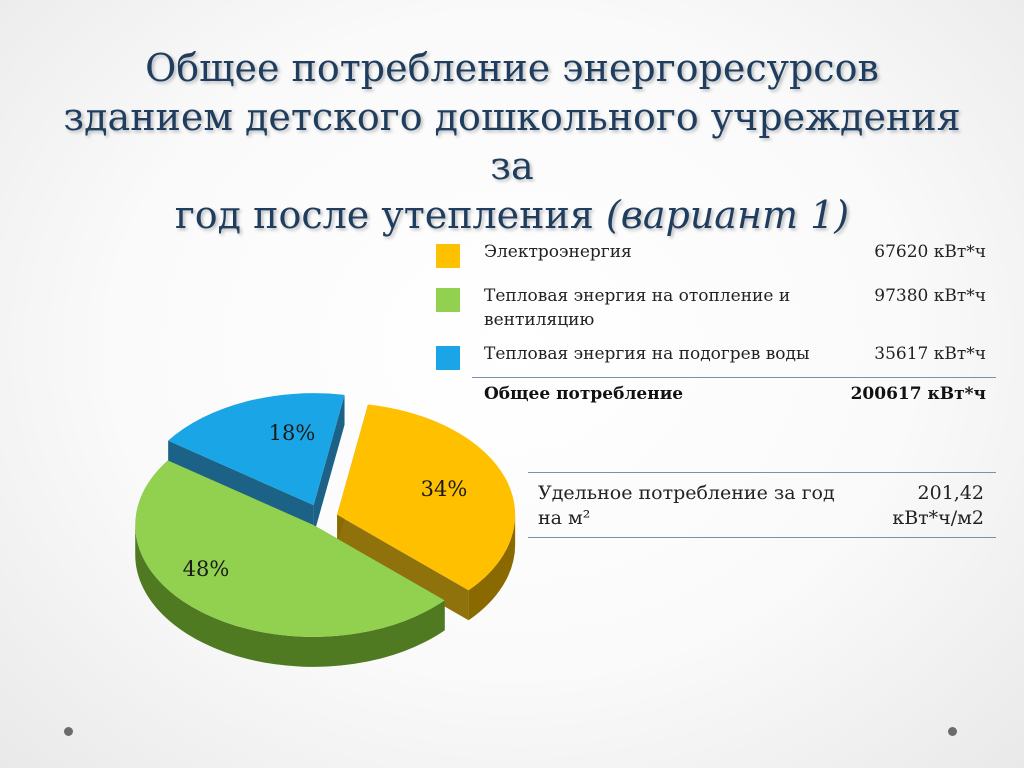 The height and width of the screenshot is (768, 1024). Describe the element at coordinates (952, 731) in the screenshot. I see `nav-dot-right` at that location.